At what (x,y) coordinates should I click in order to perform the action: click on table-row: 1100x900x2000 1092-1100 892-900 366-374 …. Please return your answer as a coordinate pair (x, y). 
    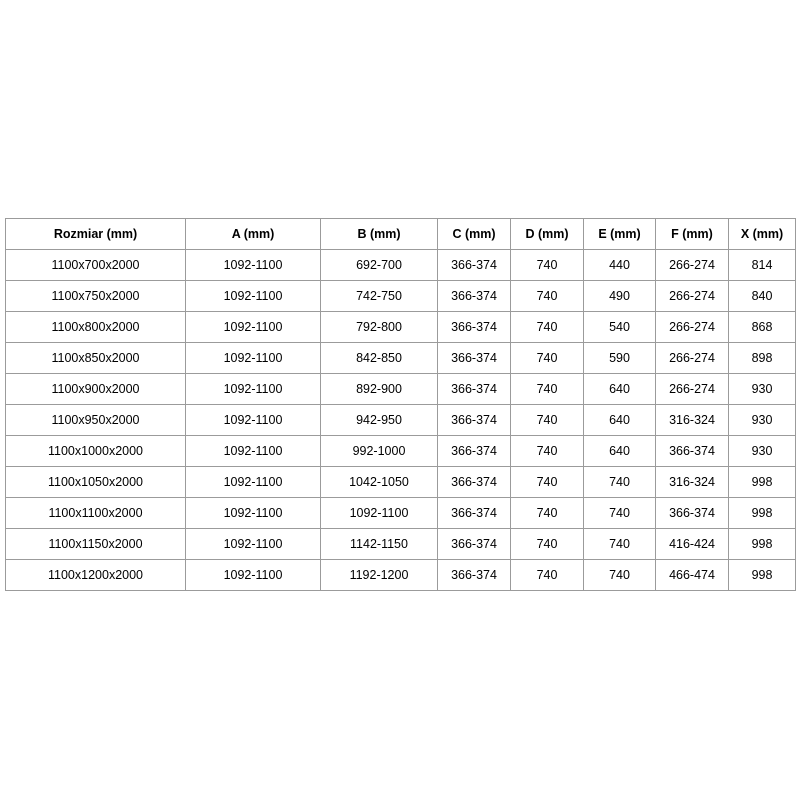
    Looking at the image, I should click on (400, 389).